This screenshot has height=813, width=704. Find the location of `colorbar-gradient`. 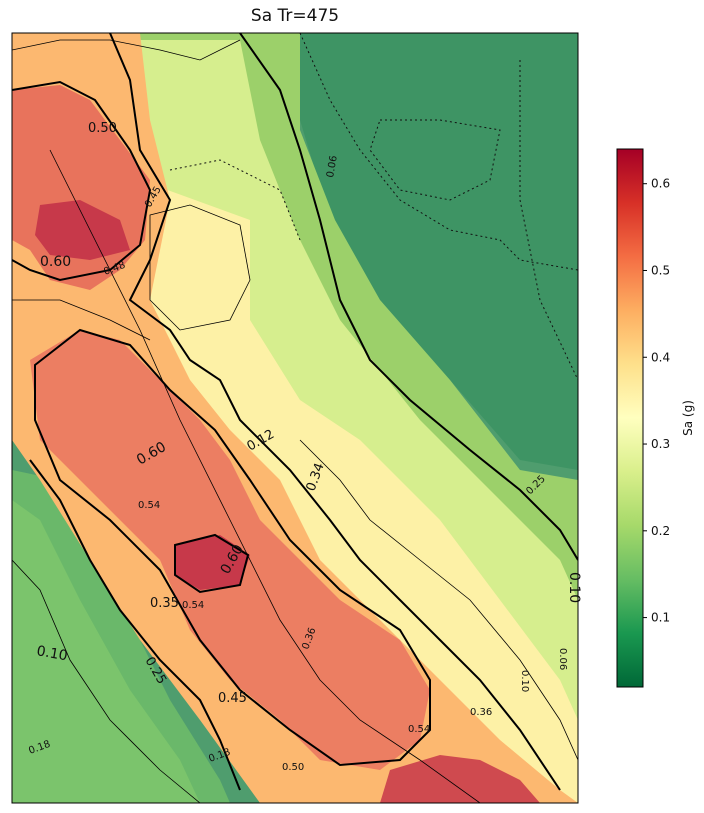

colorbar-gradient is located at coordinates (630, 418).